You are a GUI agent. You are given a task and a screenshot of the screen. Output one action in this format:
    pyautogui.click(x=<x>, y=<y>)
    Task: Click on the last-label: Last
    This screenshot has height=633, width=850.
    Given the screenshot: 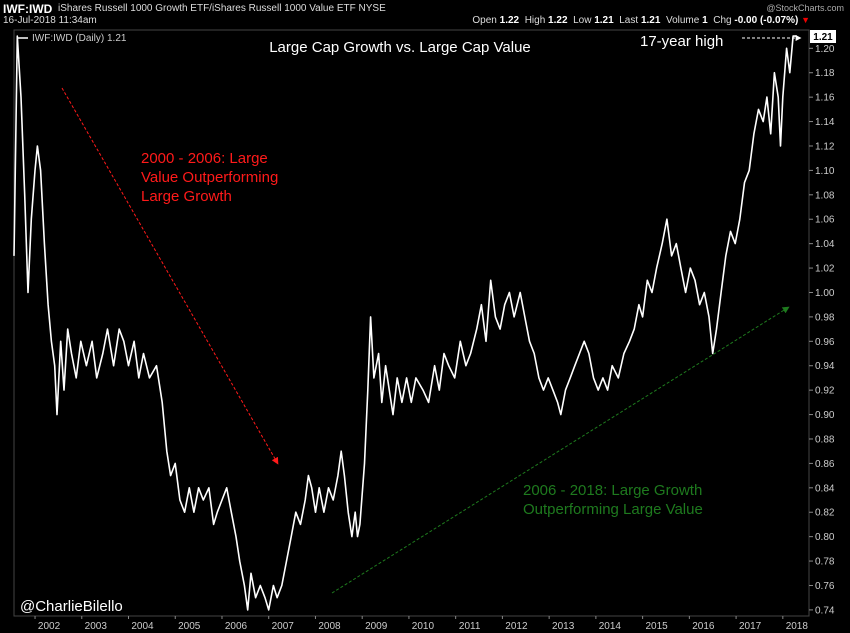 What is the action you would take?
    pyautogui.click(x=629, y=20)
    